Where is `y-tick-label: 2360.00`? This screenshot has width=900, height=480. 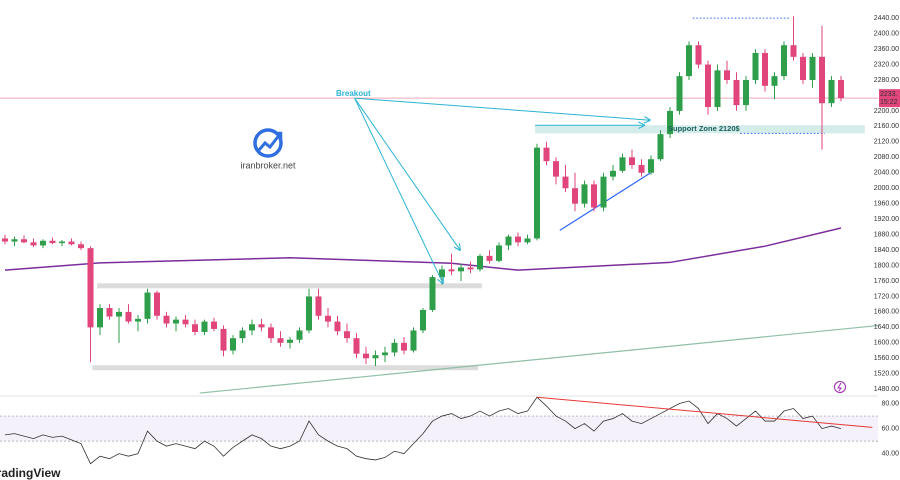 y-tick-label: 2360.00 is located at coordinates (886, 49).